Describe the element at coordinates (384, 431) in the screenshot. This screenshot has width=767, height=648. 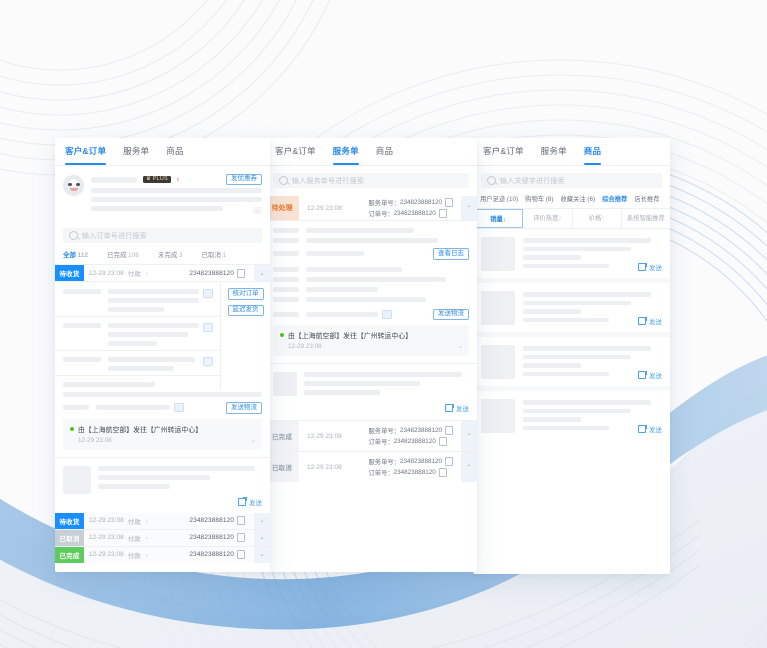
I see `service-no-label: 服务单号：` at that location.